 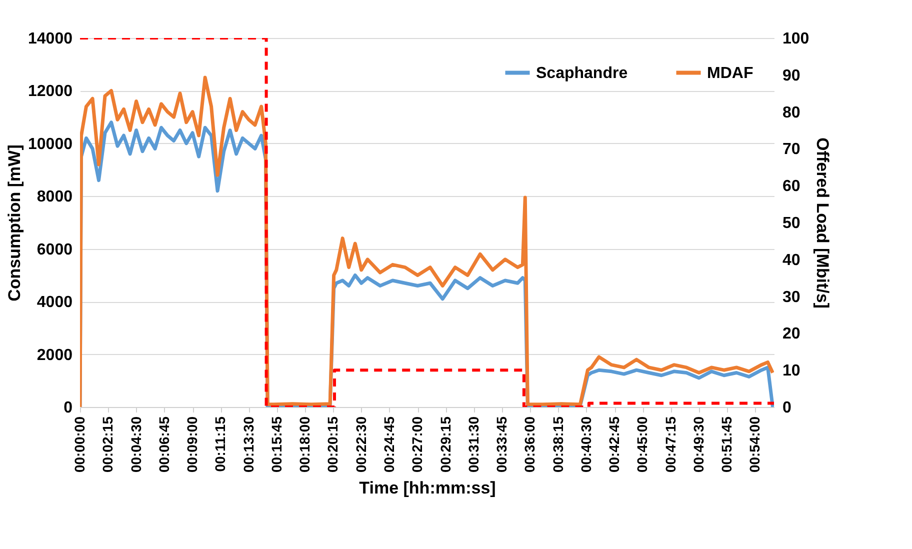 I want to click on y-tick-label: 0, so click(x=68, y=408).